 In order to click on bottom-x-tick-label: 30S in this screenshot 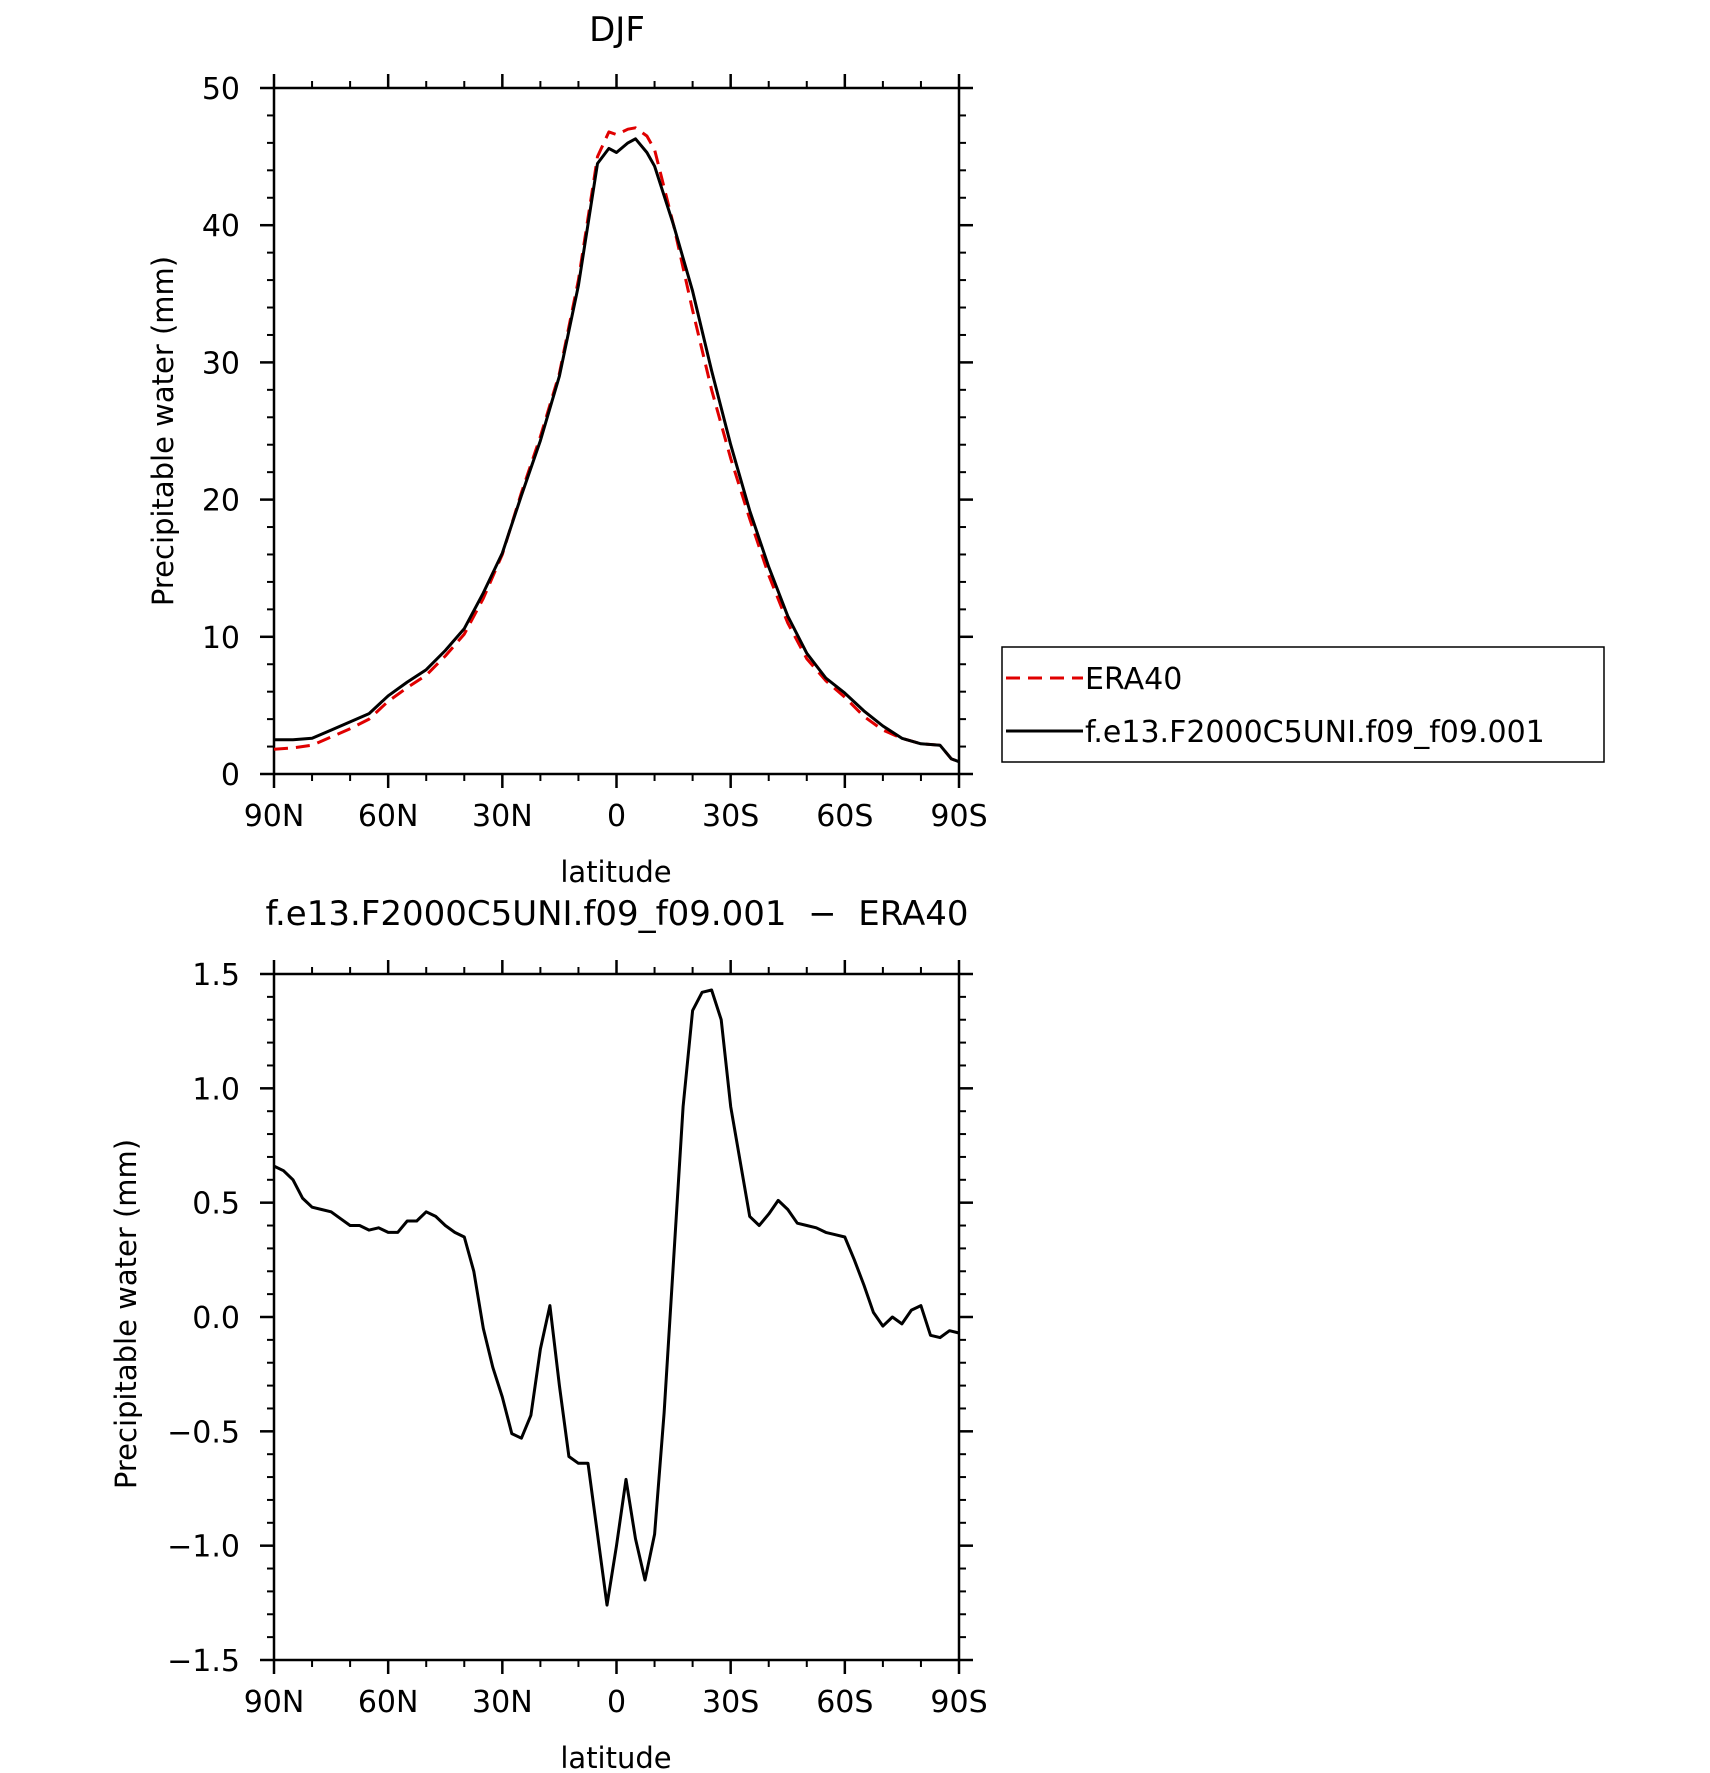, I will do `click(730, 1702)`.